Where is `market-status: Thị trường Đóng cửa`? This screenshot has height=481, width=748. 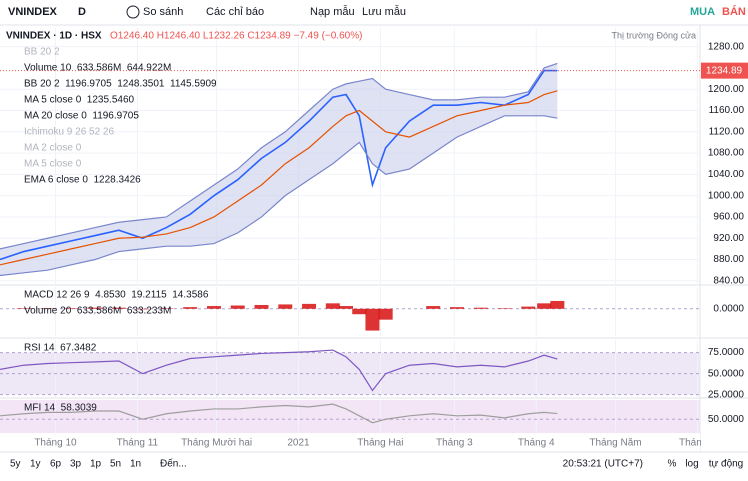
market-status: Thị trường Đóng cửa is located at coordinates (654, 35).